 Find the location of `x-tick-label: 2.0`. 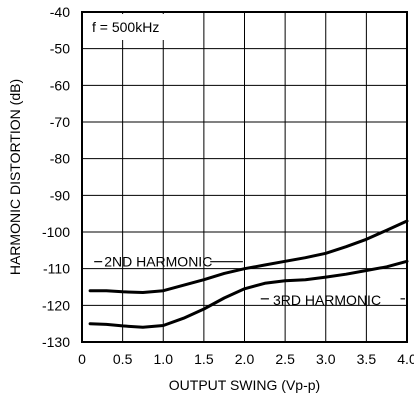

x-tick-label: 2.0 is located at coordinates (245, 359).